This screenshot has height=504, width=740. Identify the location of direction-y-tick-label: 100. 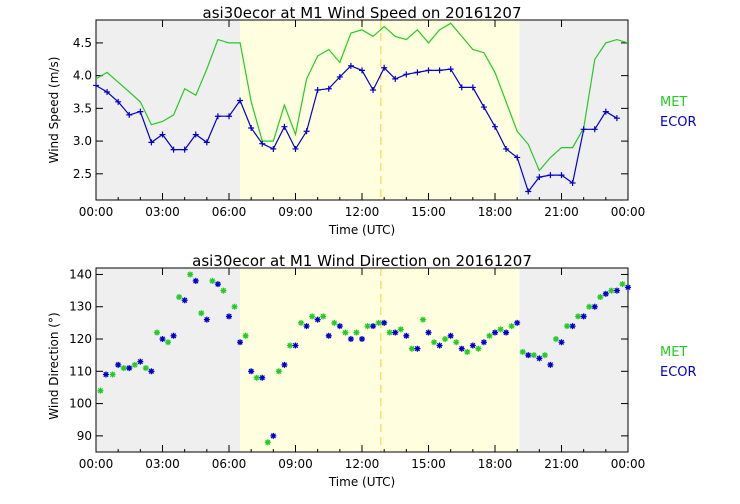
(80, 404).